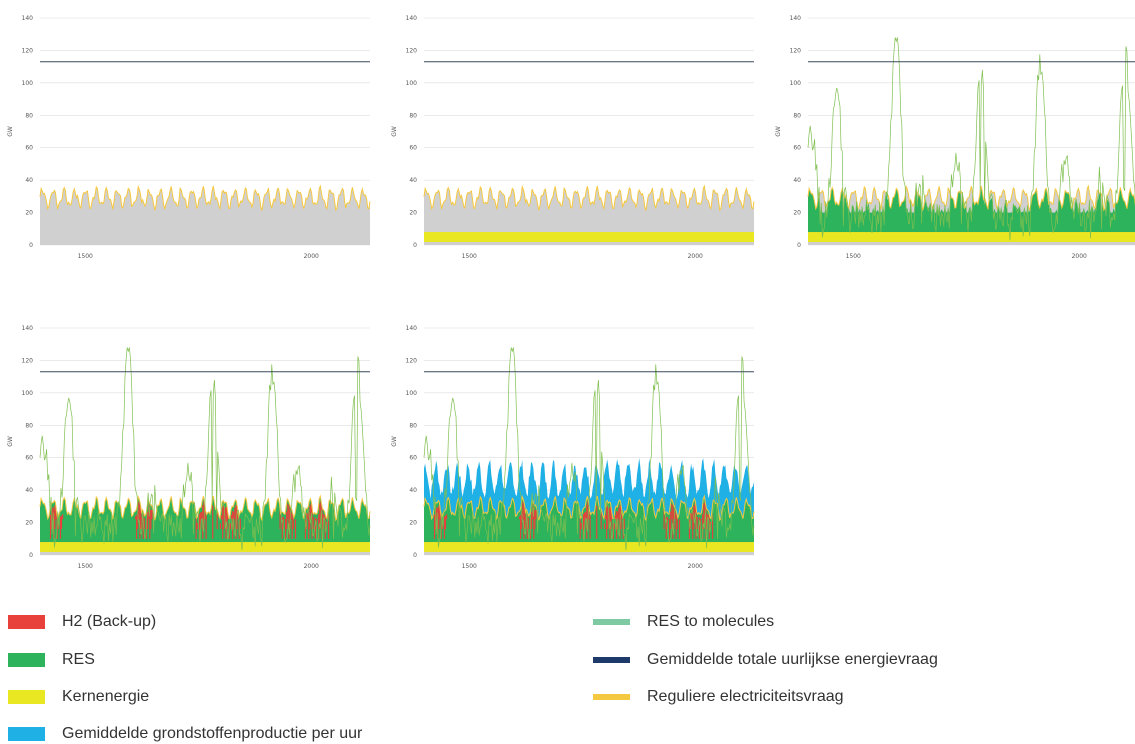 The height and width of the screenshot is (744, 1135). Describe the element at coordinates (26, 622) in the screenshot. I see `legend-swatch-h2` at that location.